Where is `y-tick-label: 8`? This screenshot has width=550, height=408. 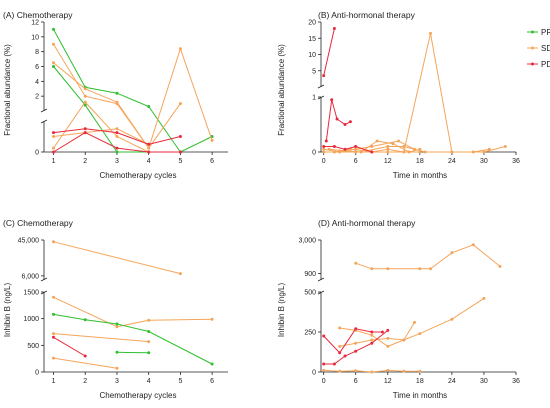
y-tick-label: 8 is located at coordinates (37, 52).